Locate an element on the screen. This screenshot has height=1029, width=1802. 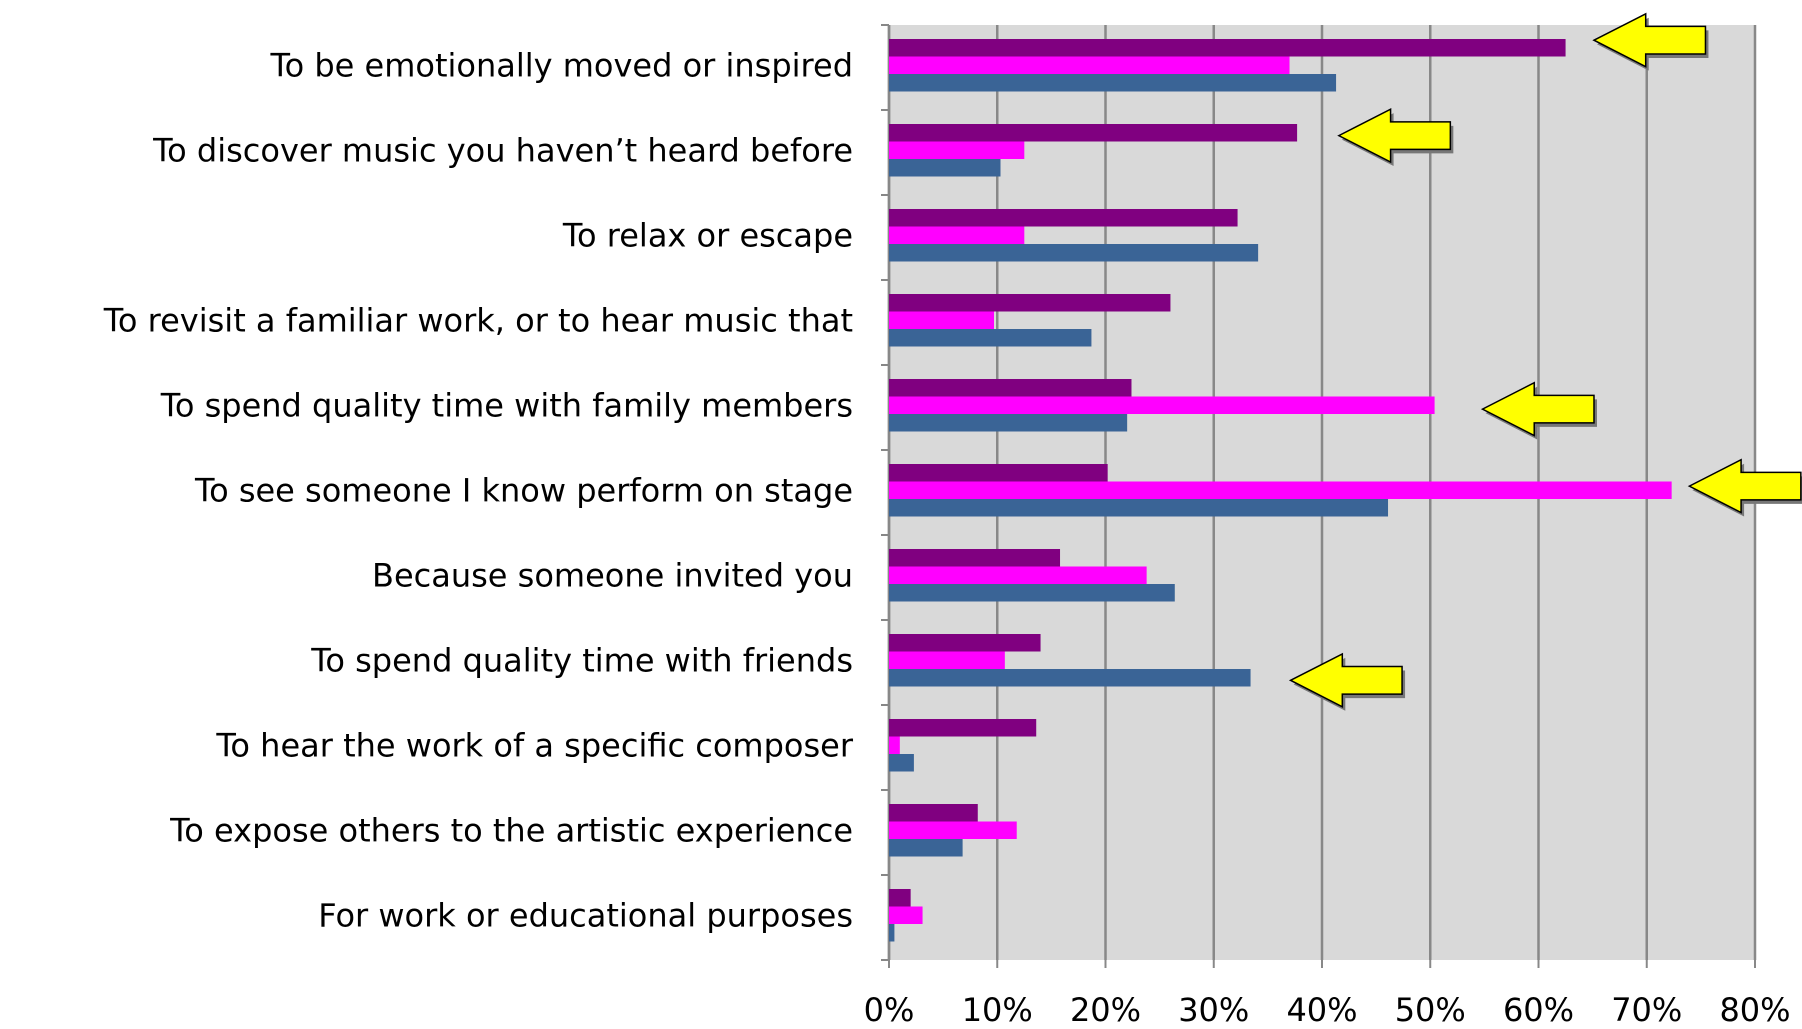
y-tick-label: To spend quality time with friends is located at coordinates (581, 661).